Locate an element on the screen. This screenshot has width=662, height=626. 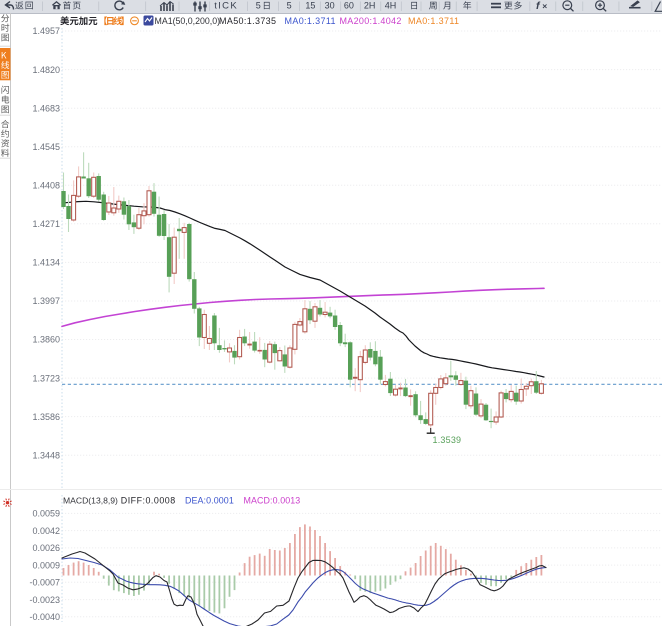
svg-text: 1.4271 is located at coordinates (46, 224).